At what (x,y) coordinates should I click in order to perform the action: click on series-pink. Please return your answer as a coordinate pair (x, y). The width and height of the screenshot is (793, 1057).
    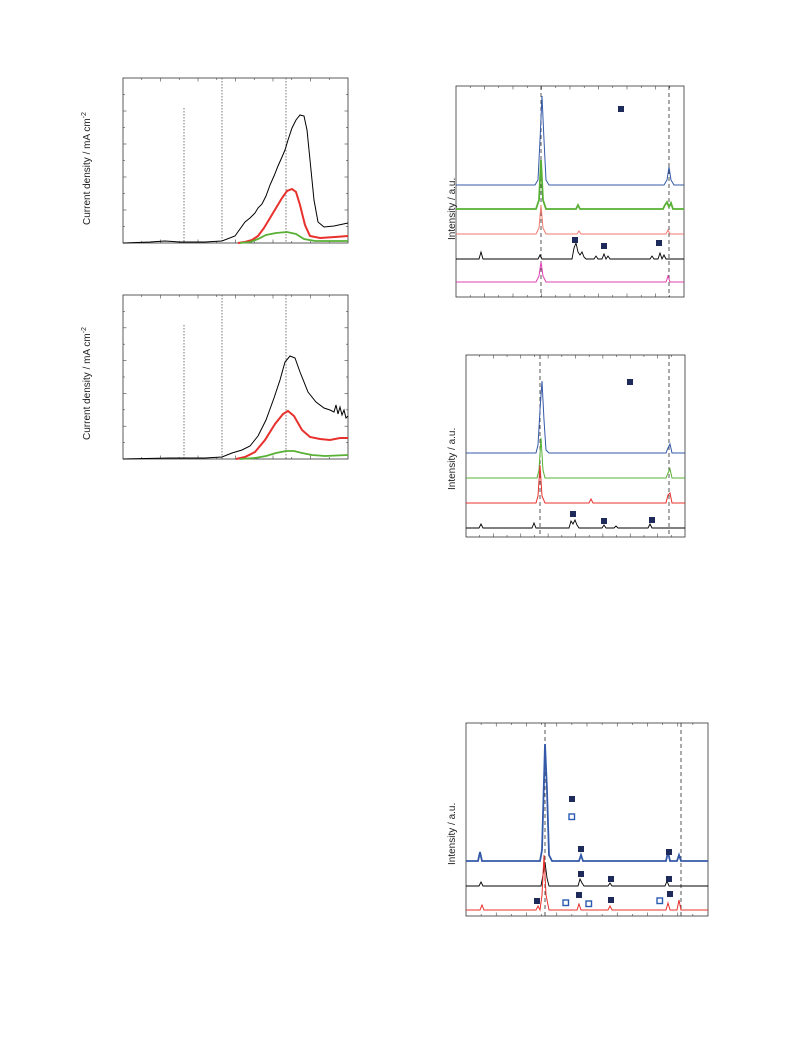
    Looking at the image, I should click on (570, 272).